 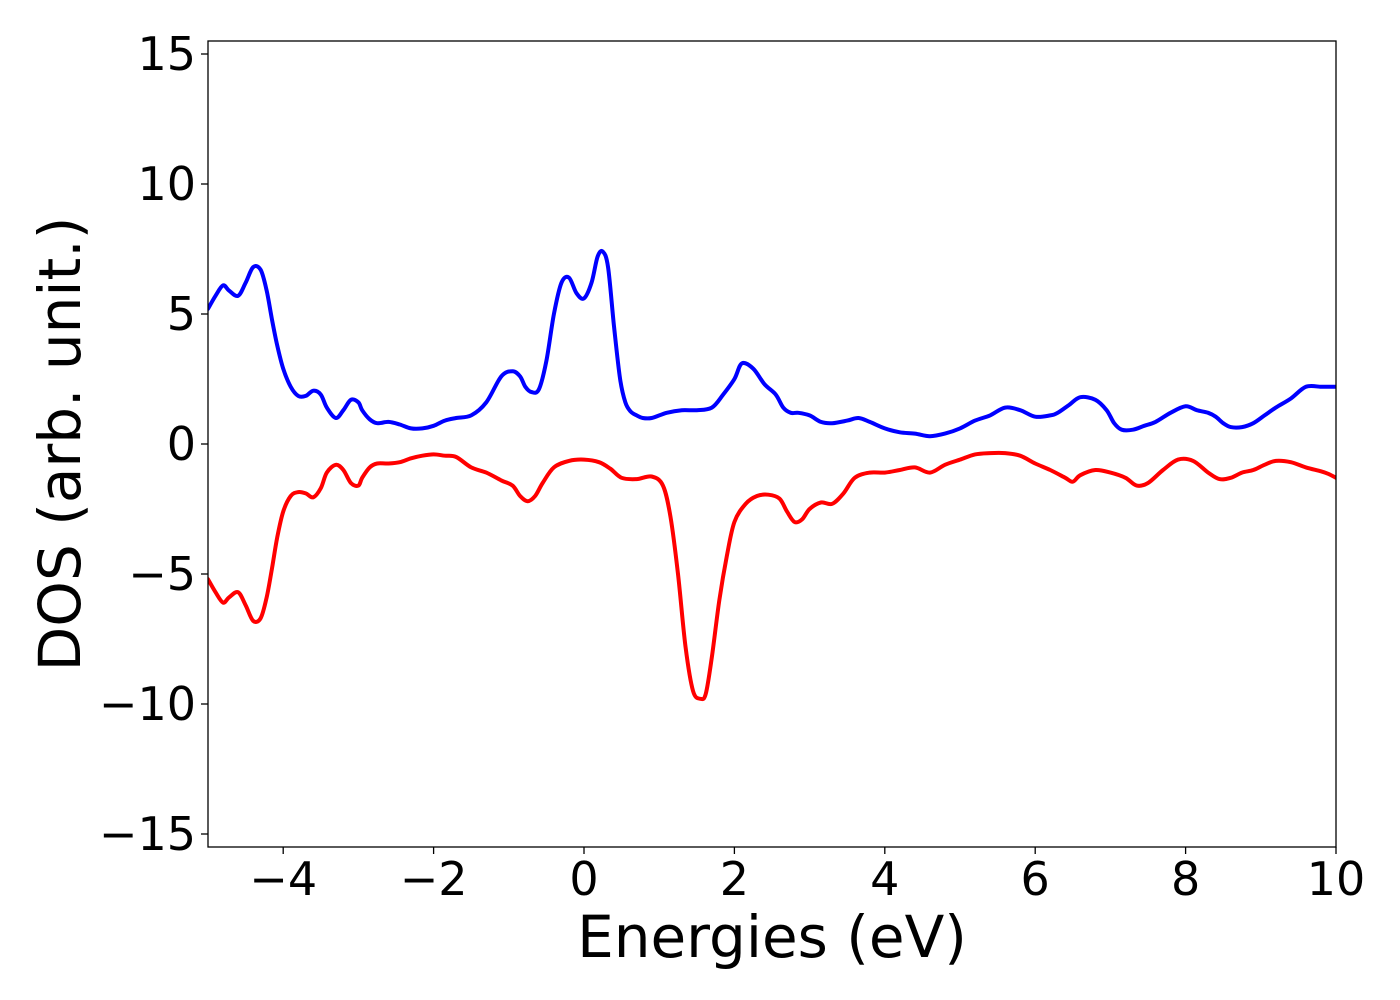 I want to click on x-tick-label: 0, so click(x=583, y=879).